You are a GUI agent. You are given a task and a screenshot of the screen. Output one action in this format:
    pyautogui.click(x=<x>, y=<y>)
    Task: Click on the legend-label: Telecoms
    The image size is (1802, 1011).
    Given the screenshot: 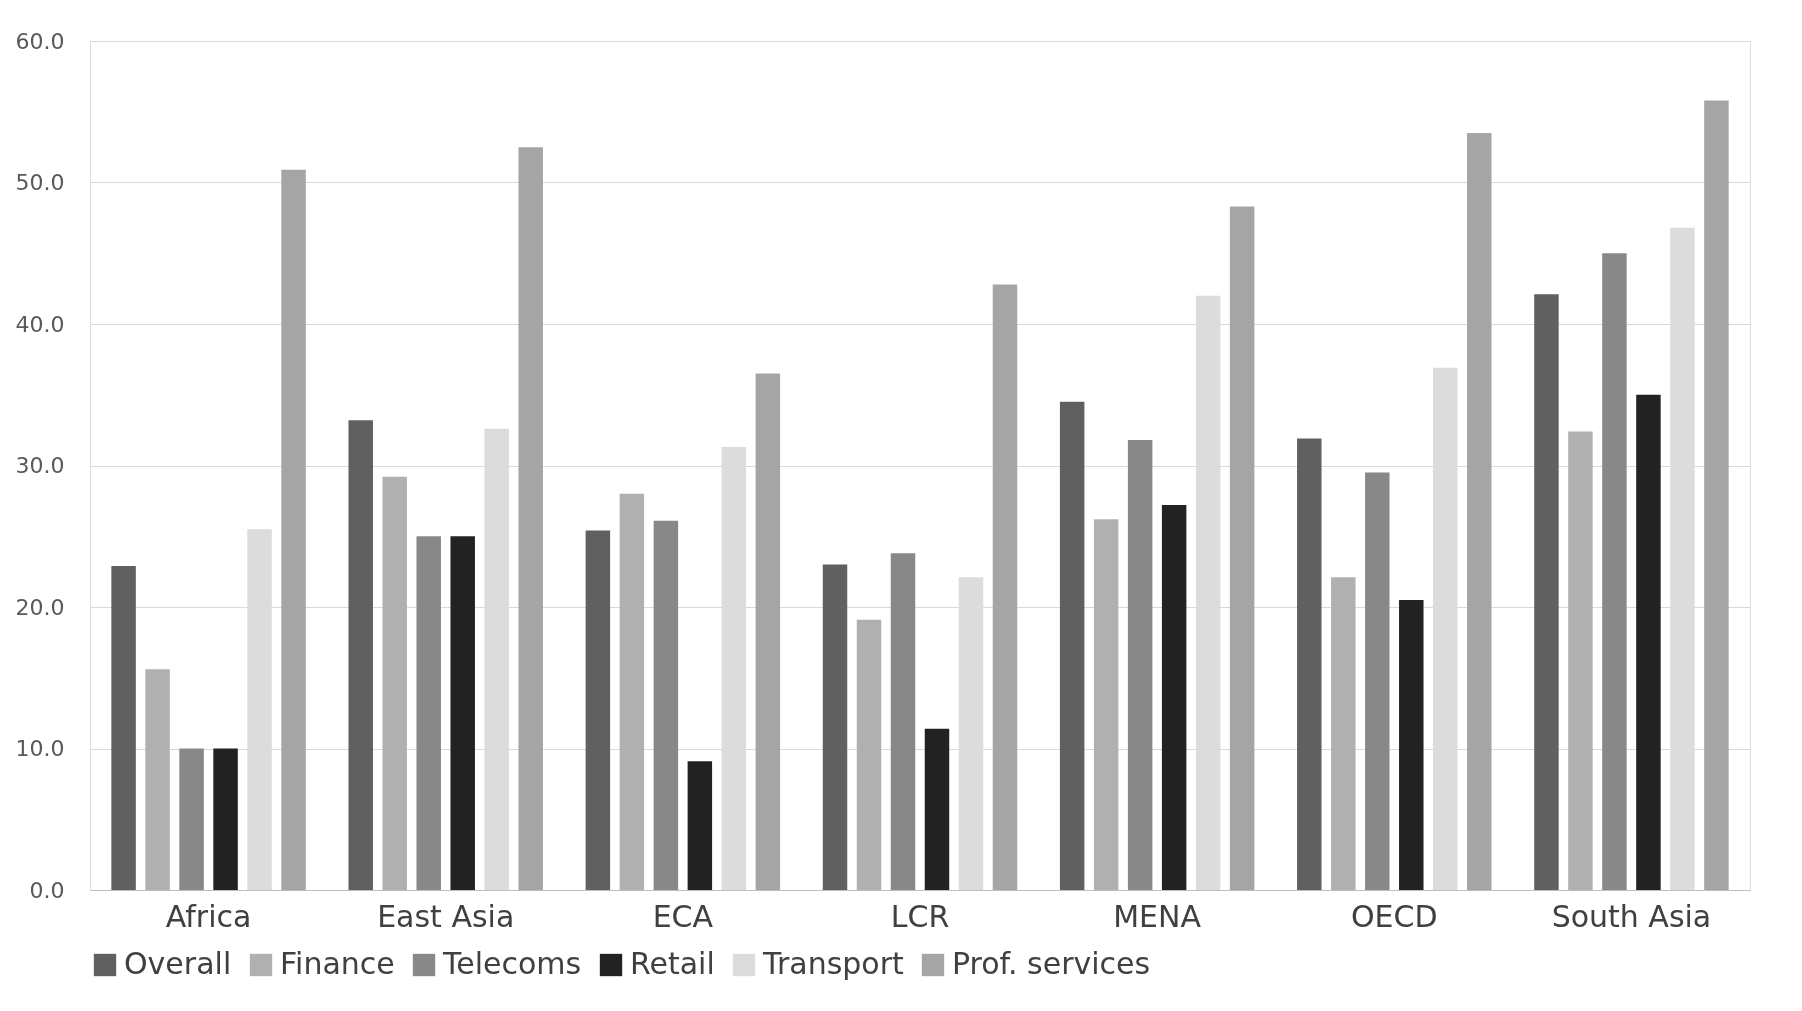 What is the action you would take?
    pyautogui.click(x=512, y=963)
    